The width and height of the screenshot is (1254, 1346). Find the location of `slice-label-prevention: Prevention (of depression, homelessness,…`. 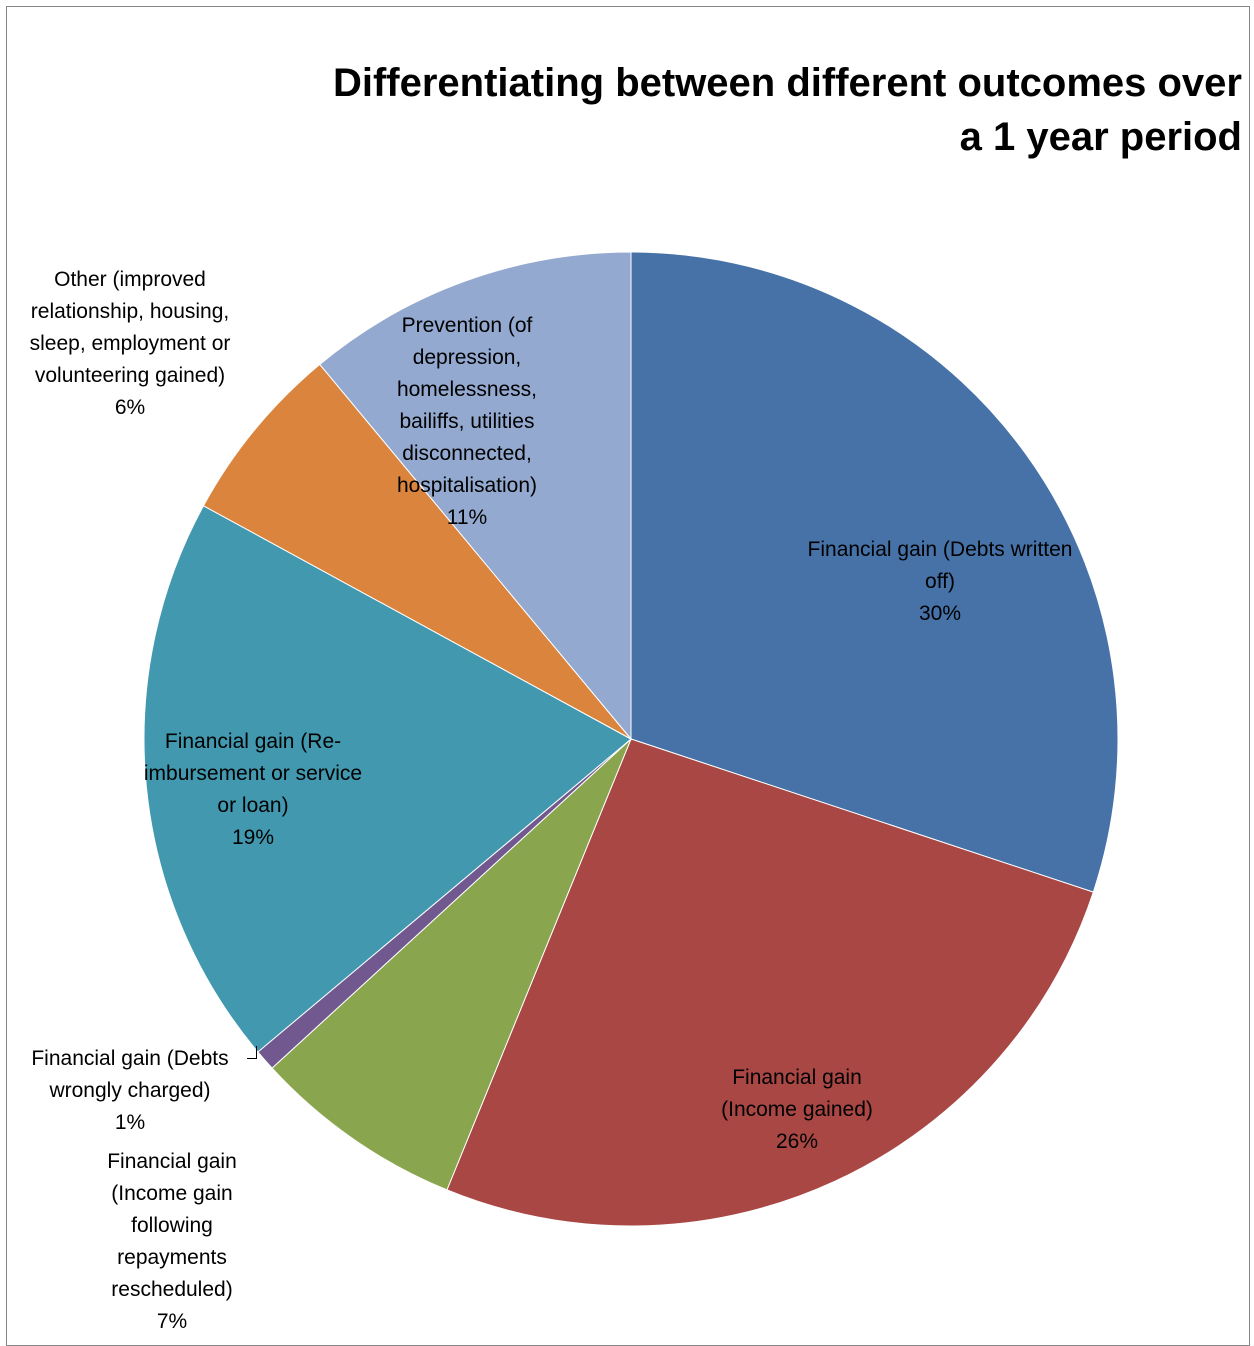

slice-label-prevention: Prevention (of depression, homelessness,… is located at coordinates (467, 422).